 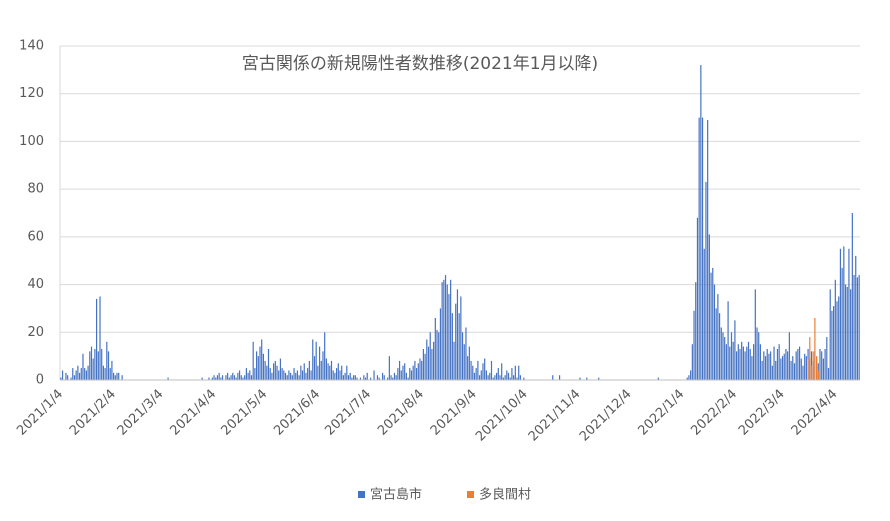 I want to click on x-tick-label: 2021/1/4, so click(x=40, y=413).